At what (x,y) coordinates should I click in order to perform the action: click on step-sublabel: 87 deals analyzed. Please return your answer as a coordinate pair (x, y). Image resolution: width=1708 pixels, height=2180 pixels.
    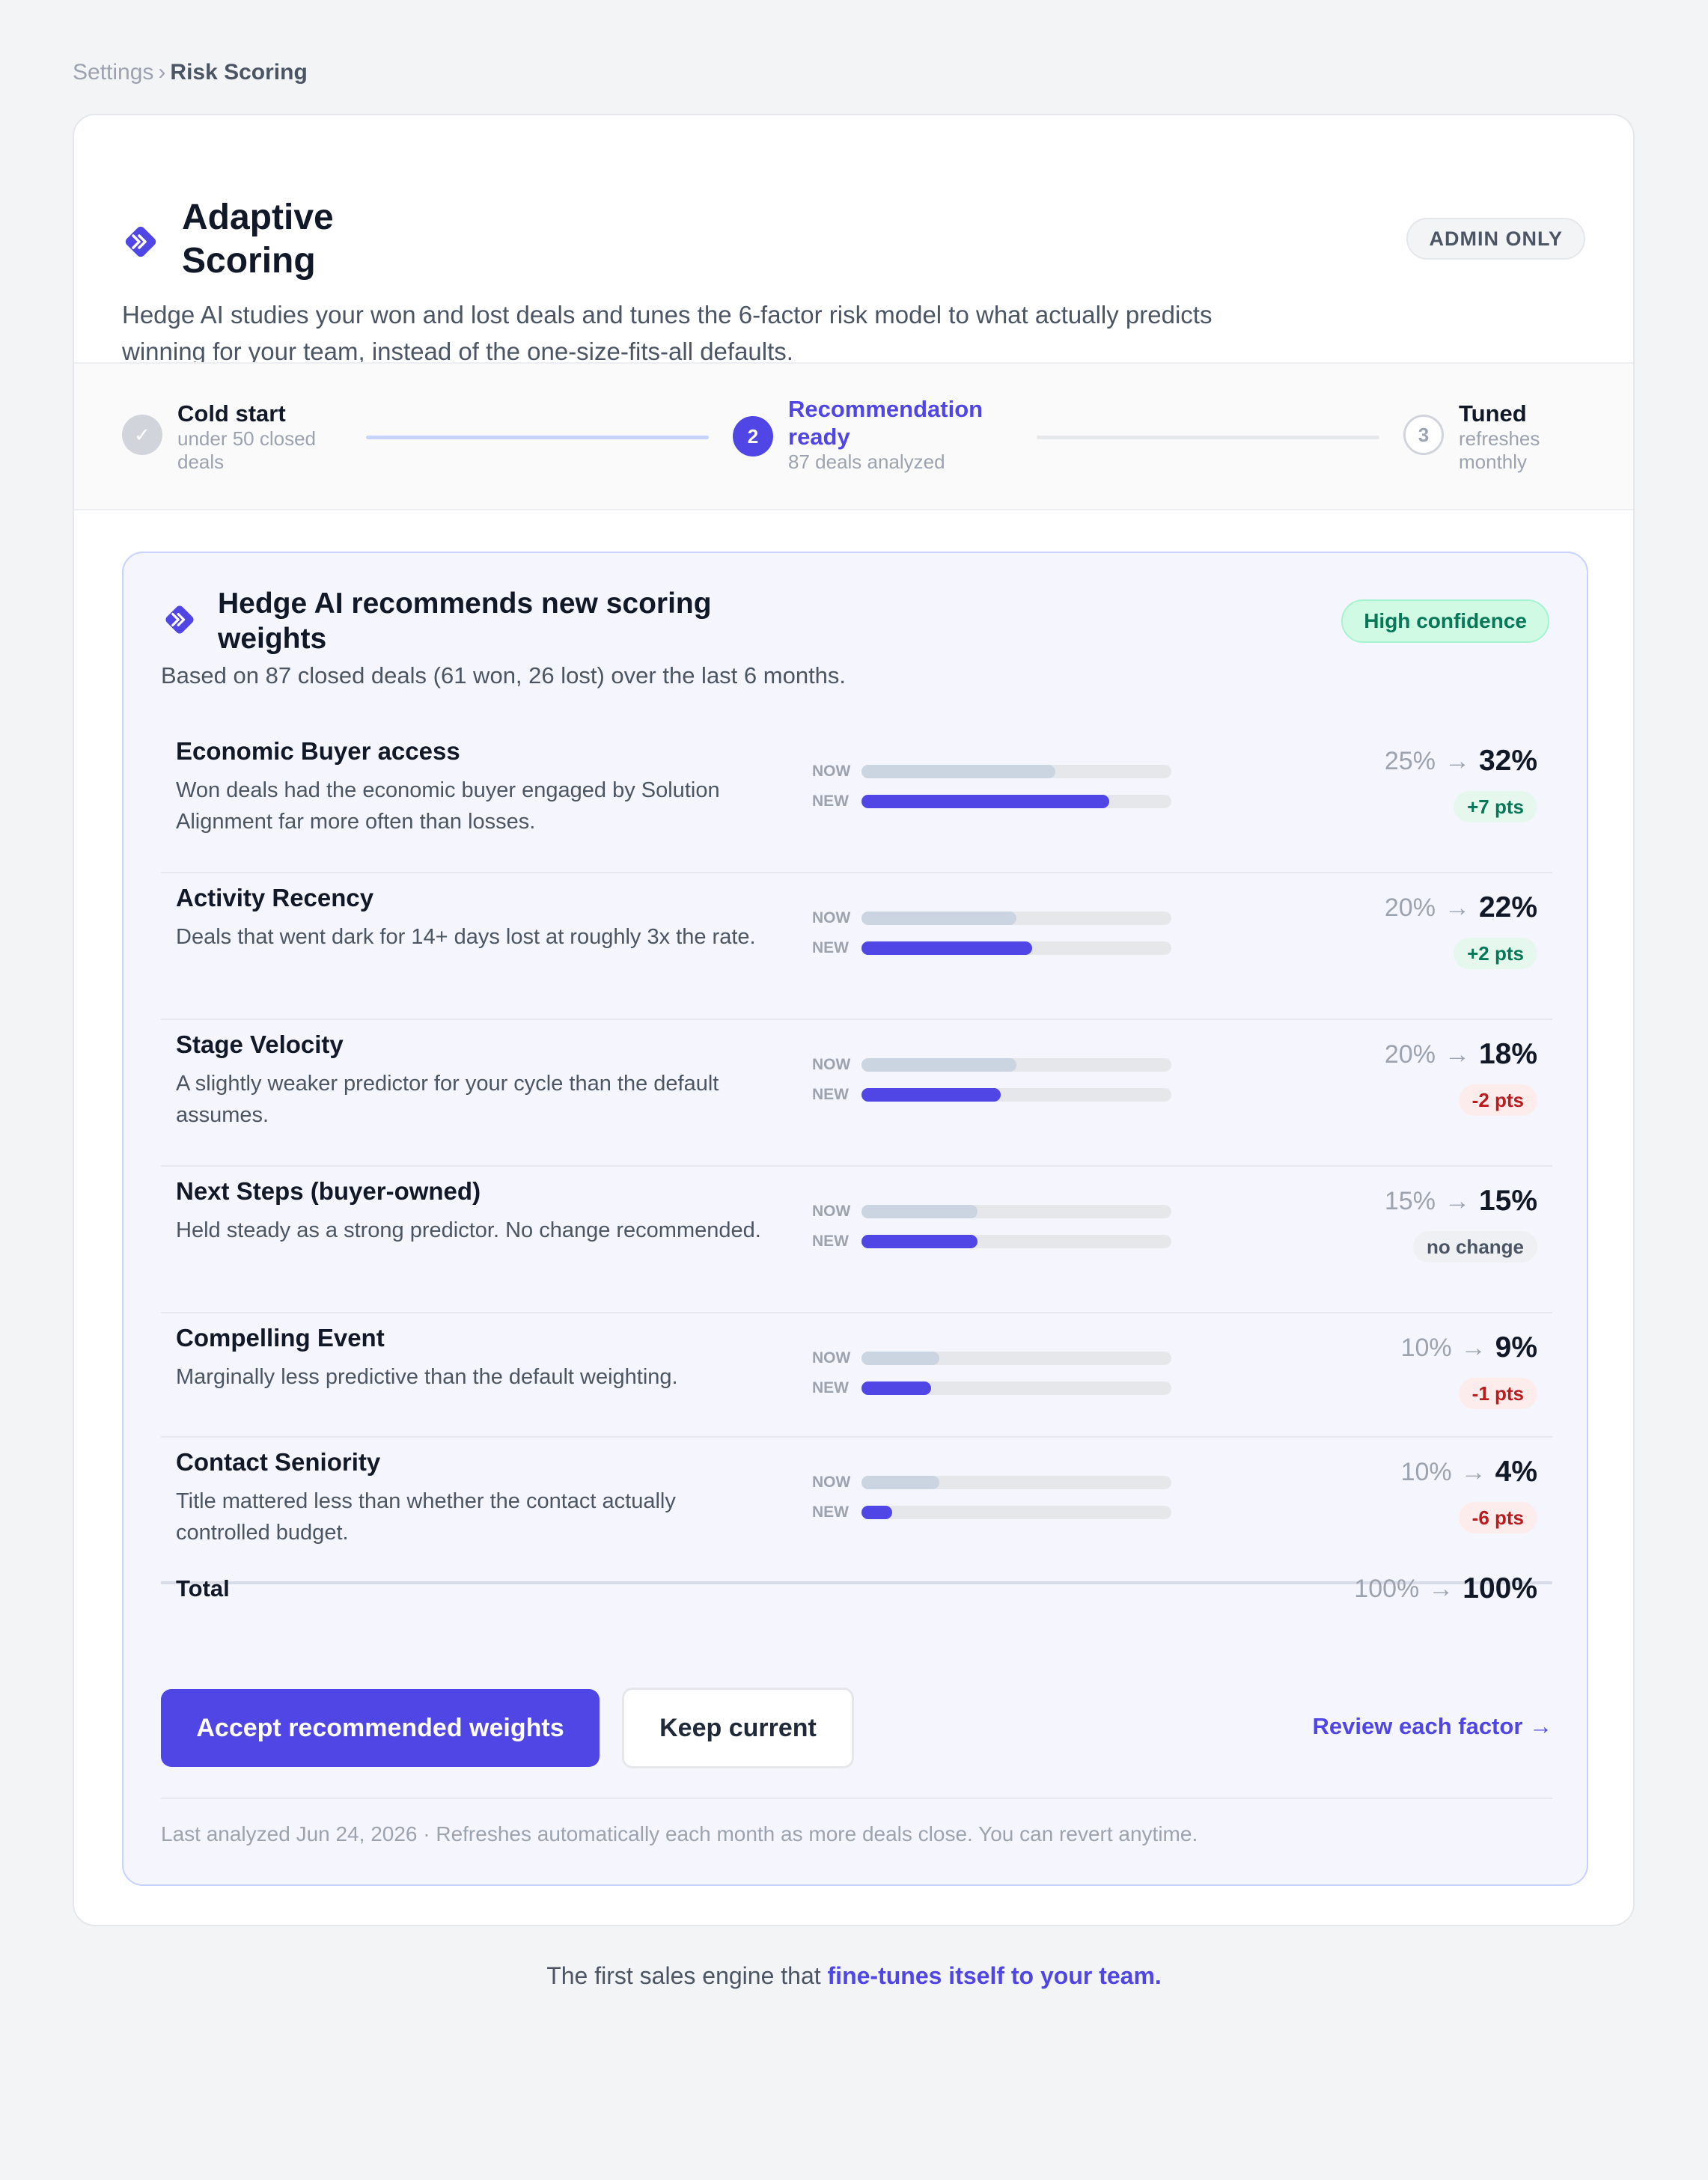
    Looking at the image, I should click on (867, 462).